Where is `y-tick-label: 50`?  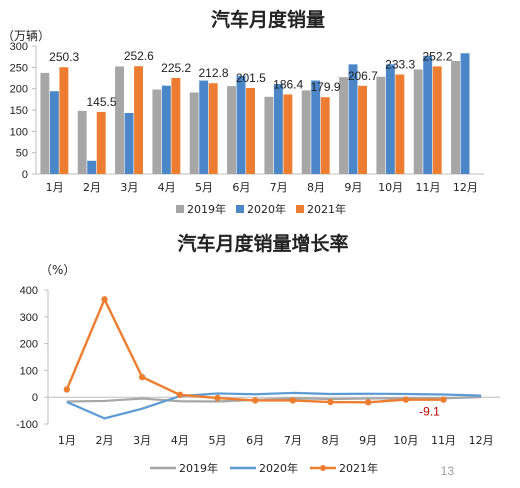
y-tick-label: 50 is located at coordinates (22, 154).